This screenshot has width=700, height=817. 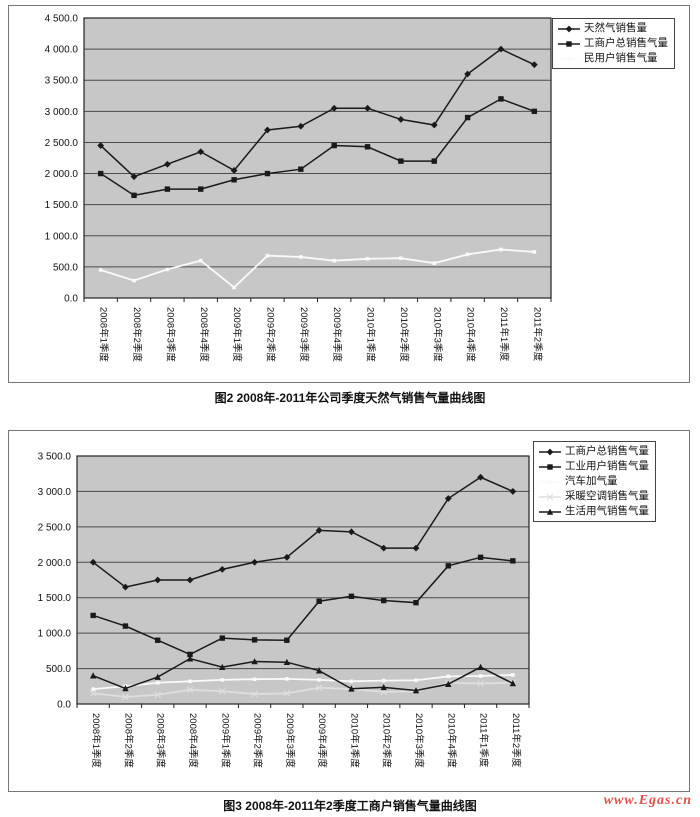 What do you see at coordinates (607, 496) in the screenshot?
I see `legend-label: 采暖空调销售气量` at bounding box center [607, 496].